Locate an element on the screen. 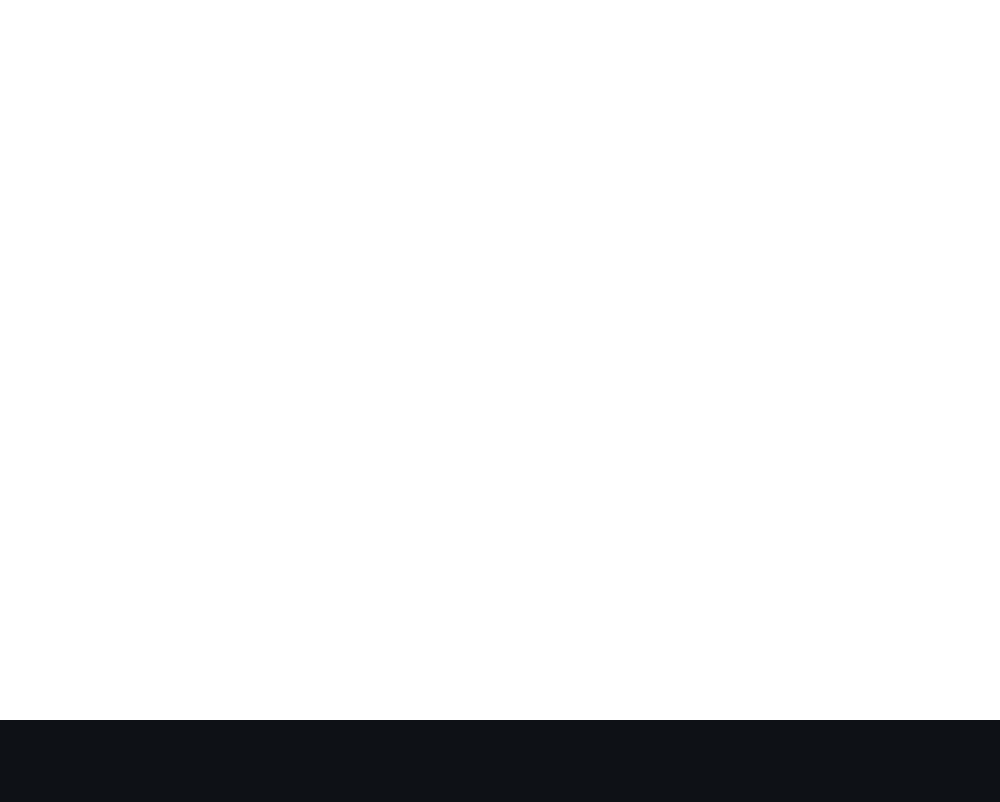  watermark-footer is located at coordinates (500, 761).